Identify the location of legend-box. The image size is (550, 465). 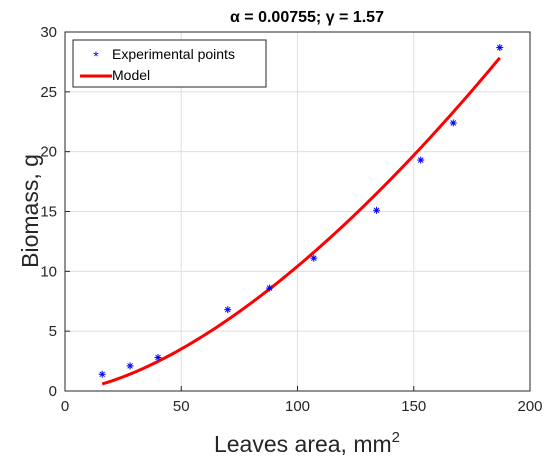
(169, 63).